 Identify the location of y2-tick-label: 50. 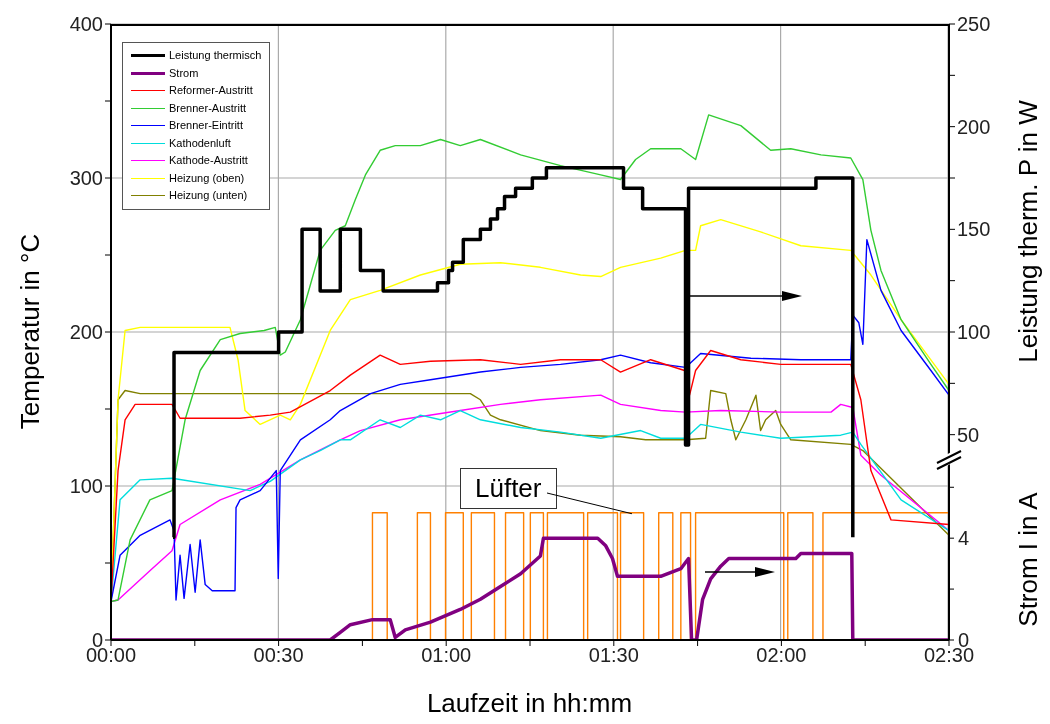
(968, 434).